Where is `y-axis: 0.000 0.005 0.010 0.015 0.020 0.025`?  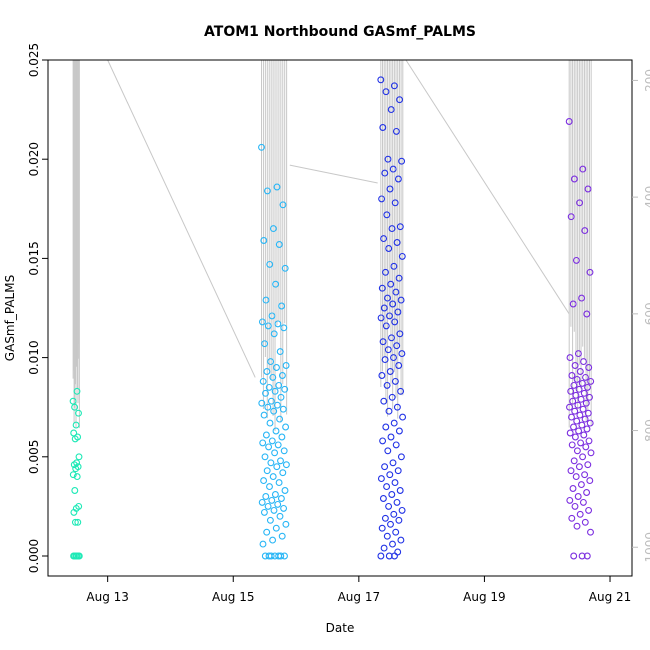 y-axis: 0.000 0.005 0.010 0.015 0.020 0.025 is located at coordinates (37, 308).